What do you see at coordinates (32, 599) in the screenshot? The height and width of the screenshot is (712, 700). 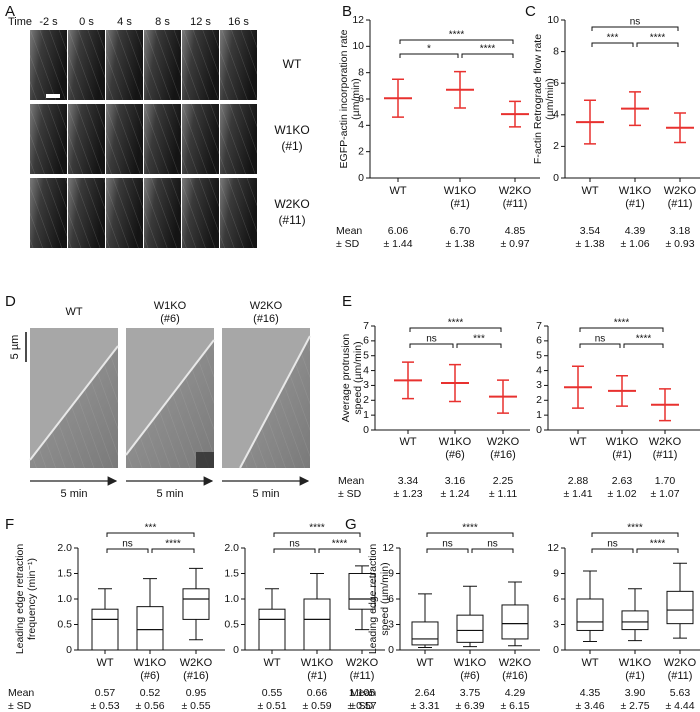 I see `y-axis-label: frequency (min⁻¹)` at bounding box center [32, 599].